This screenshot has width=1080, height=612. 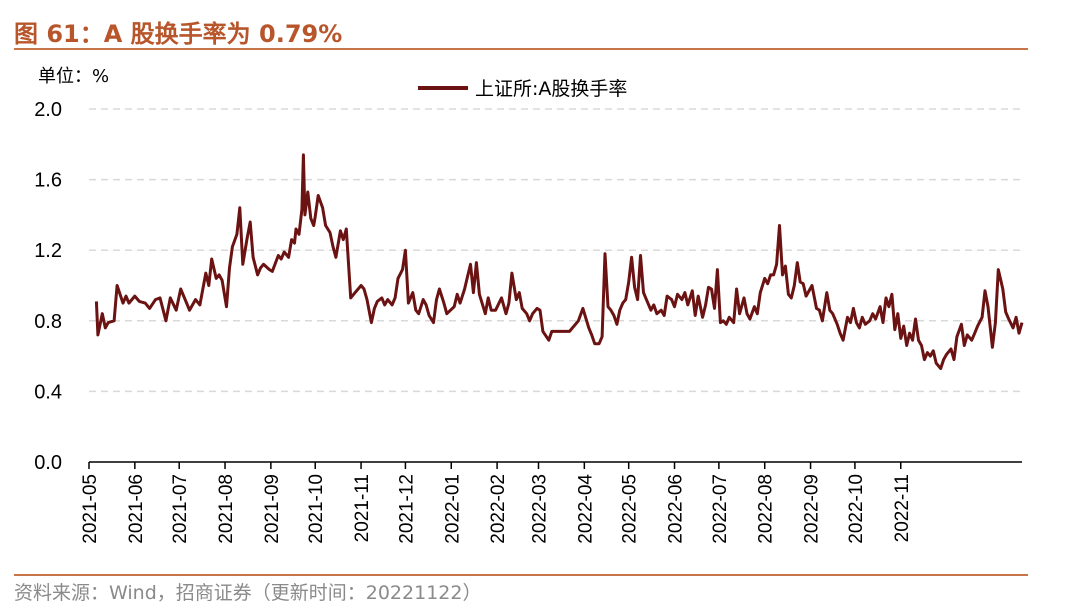 I want to click on x-tick-label: 2022-07, so click(x=720, y=509).